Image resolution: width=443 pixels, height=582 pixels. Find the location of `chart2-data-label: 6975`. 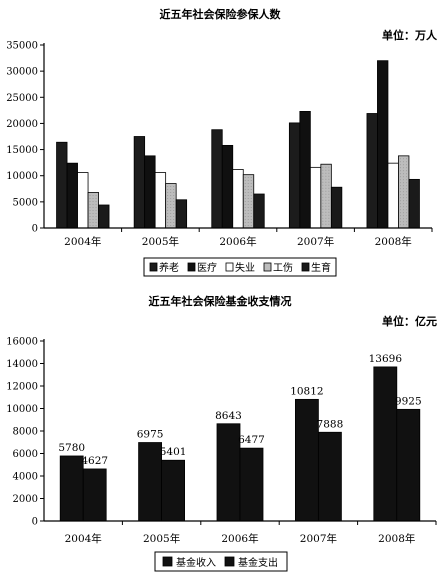

chart2-data-label: 6975 is located at coordinates (150, 435).